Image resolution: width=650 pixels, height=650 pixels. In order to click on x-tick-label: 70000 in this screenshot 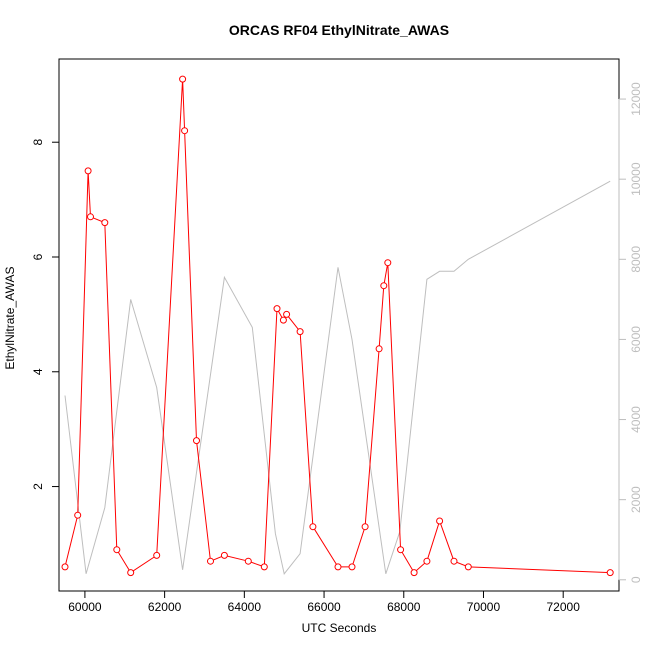, I will do `click(484, 607)`.